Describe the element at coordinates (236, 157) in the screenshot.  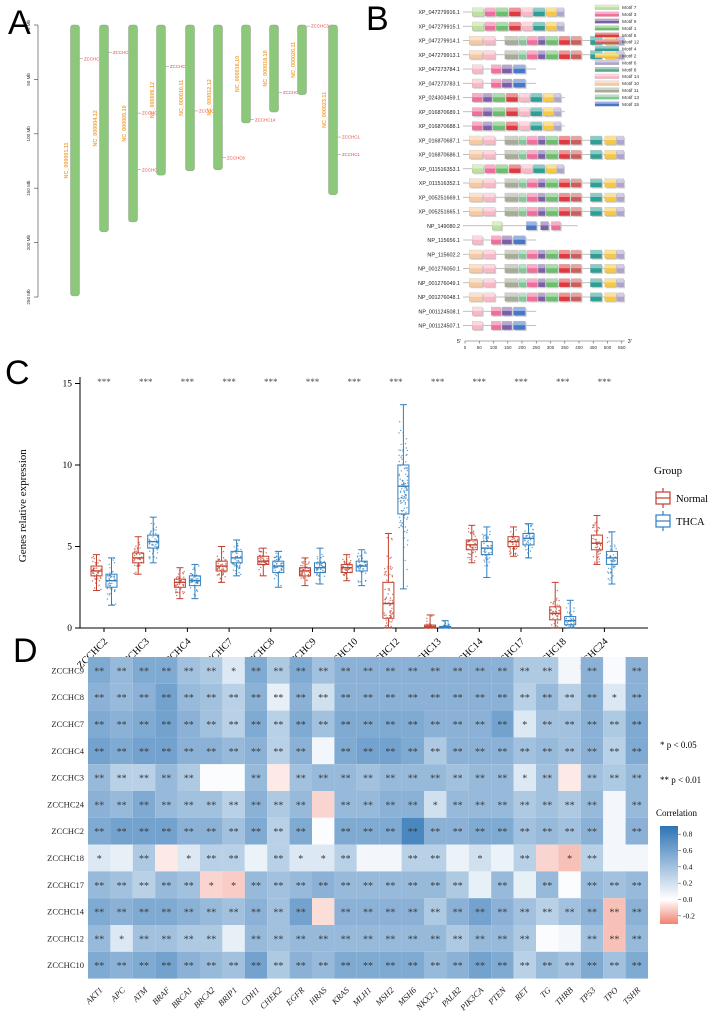
I see `gene-label: ZCCHC8` at that location.